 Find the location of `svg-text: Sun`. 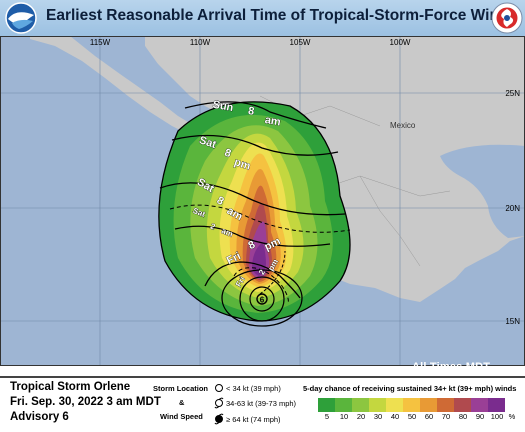

svg-text: Sun is located at coordinates (223, 106).